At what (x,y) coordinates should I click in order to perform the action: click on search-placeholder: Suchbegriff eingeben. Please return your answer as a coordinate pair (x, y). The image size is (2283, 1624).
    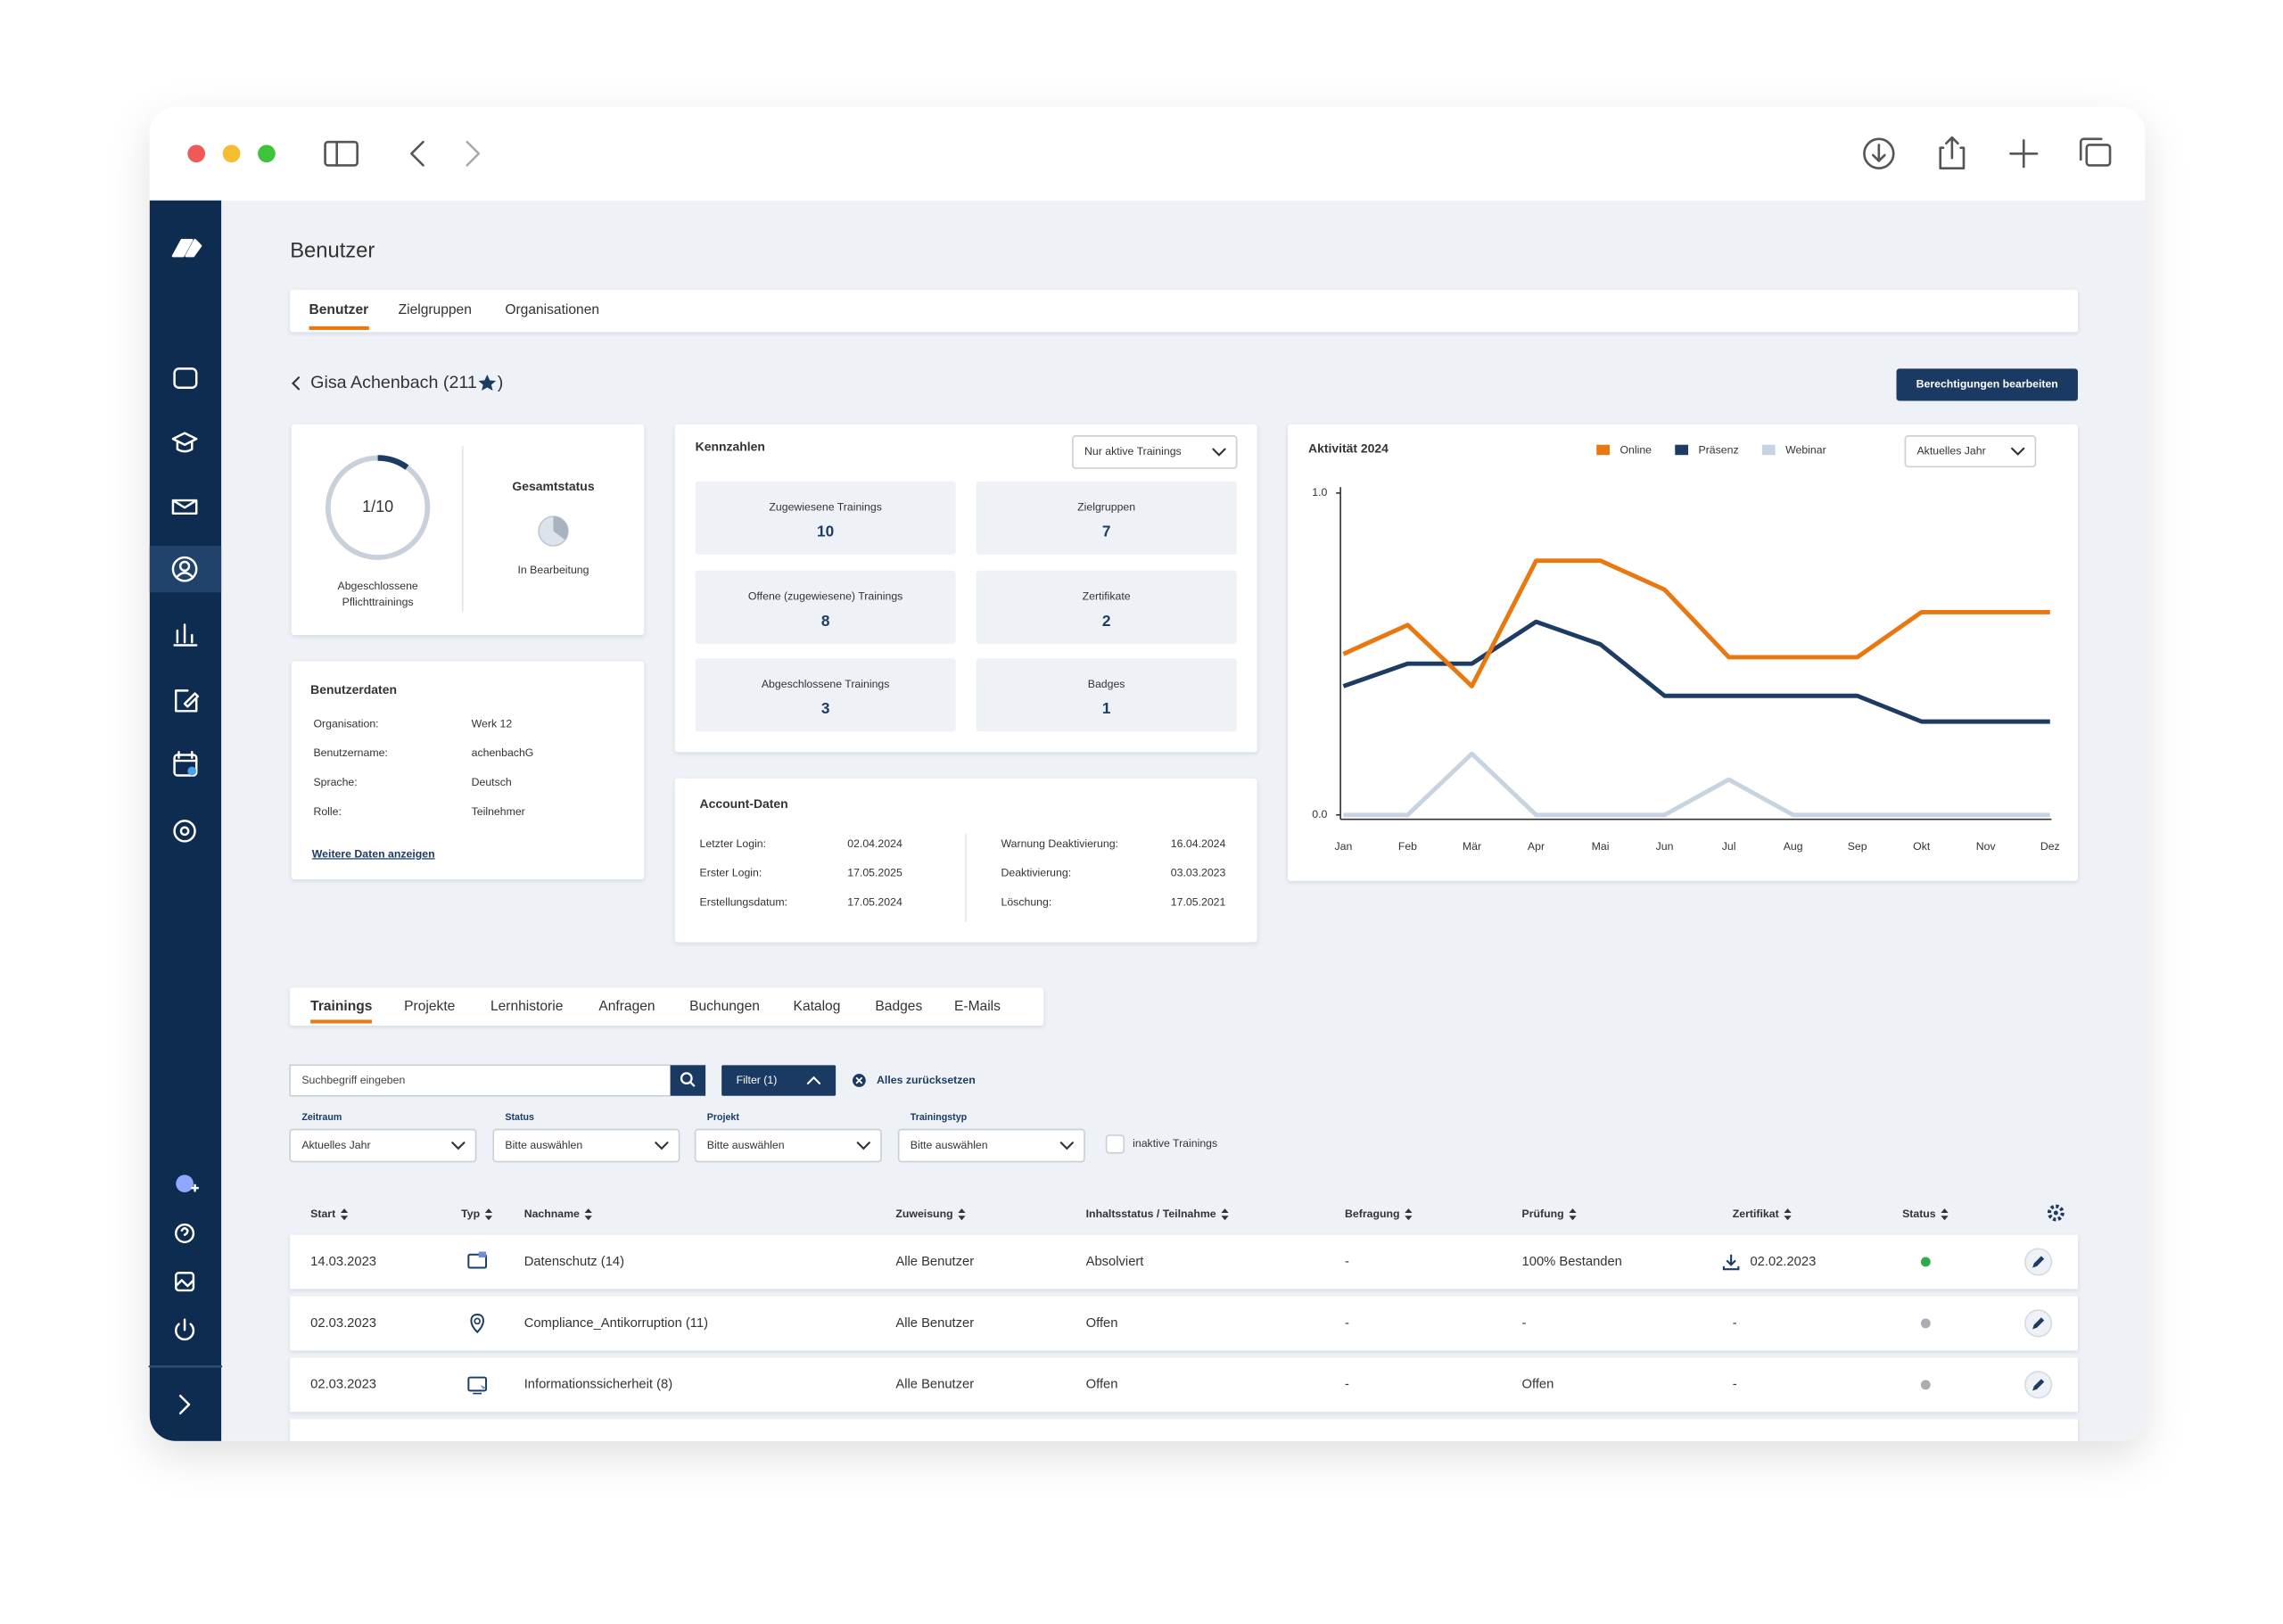
    Looking at the image, I should click on (353, 1080).